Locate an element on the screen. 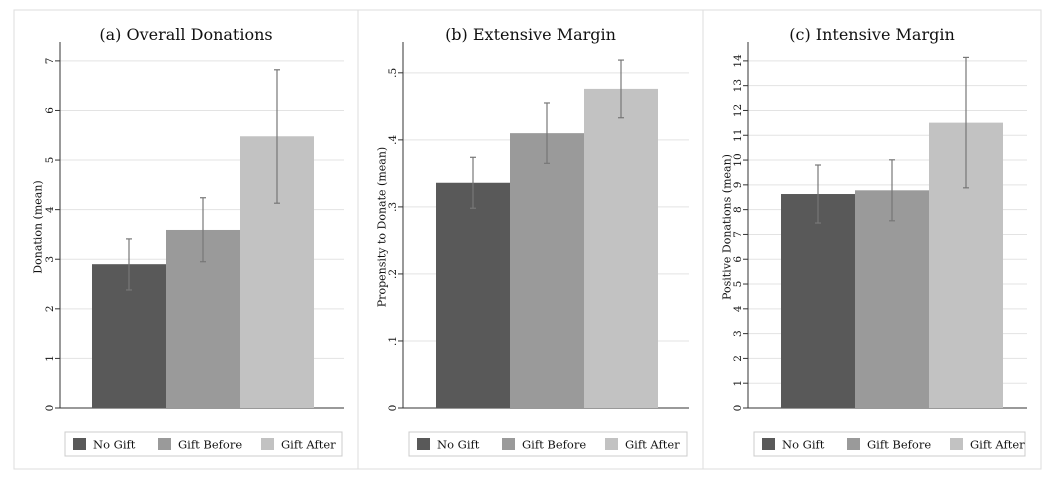 Image resolution: width=1053 pixels, height=483 pixels. y-tick-label: 8 is located at coordinates (738, 209).